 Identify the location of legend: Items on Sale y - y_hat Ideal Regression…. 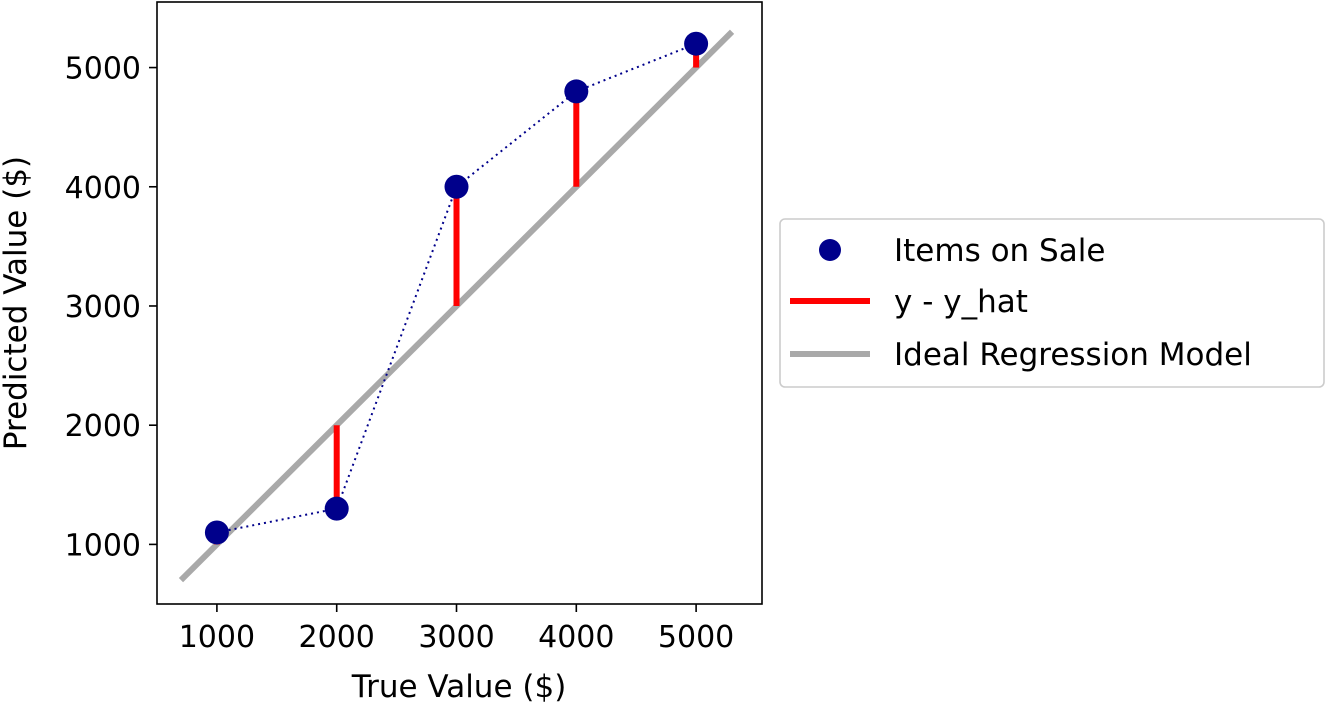
(1052, 303).